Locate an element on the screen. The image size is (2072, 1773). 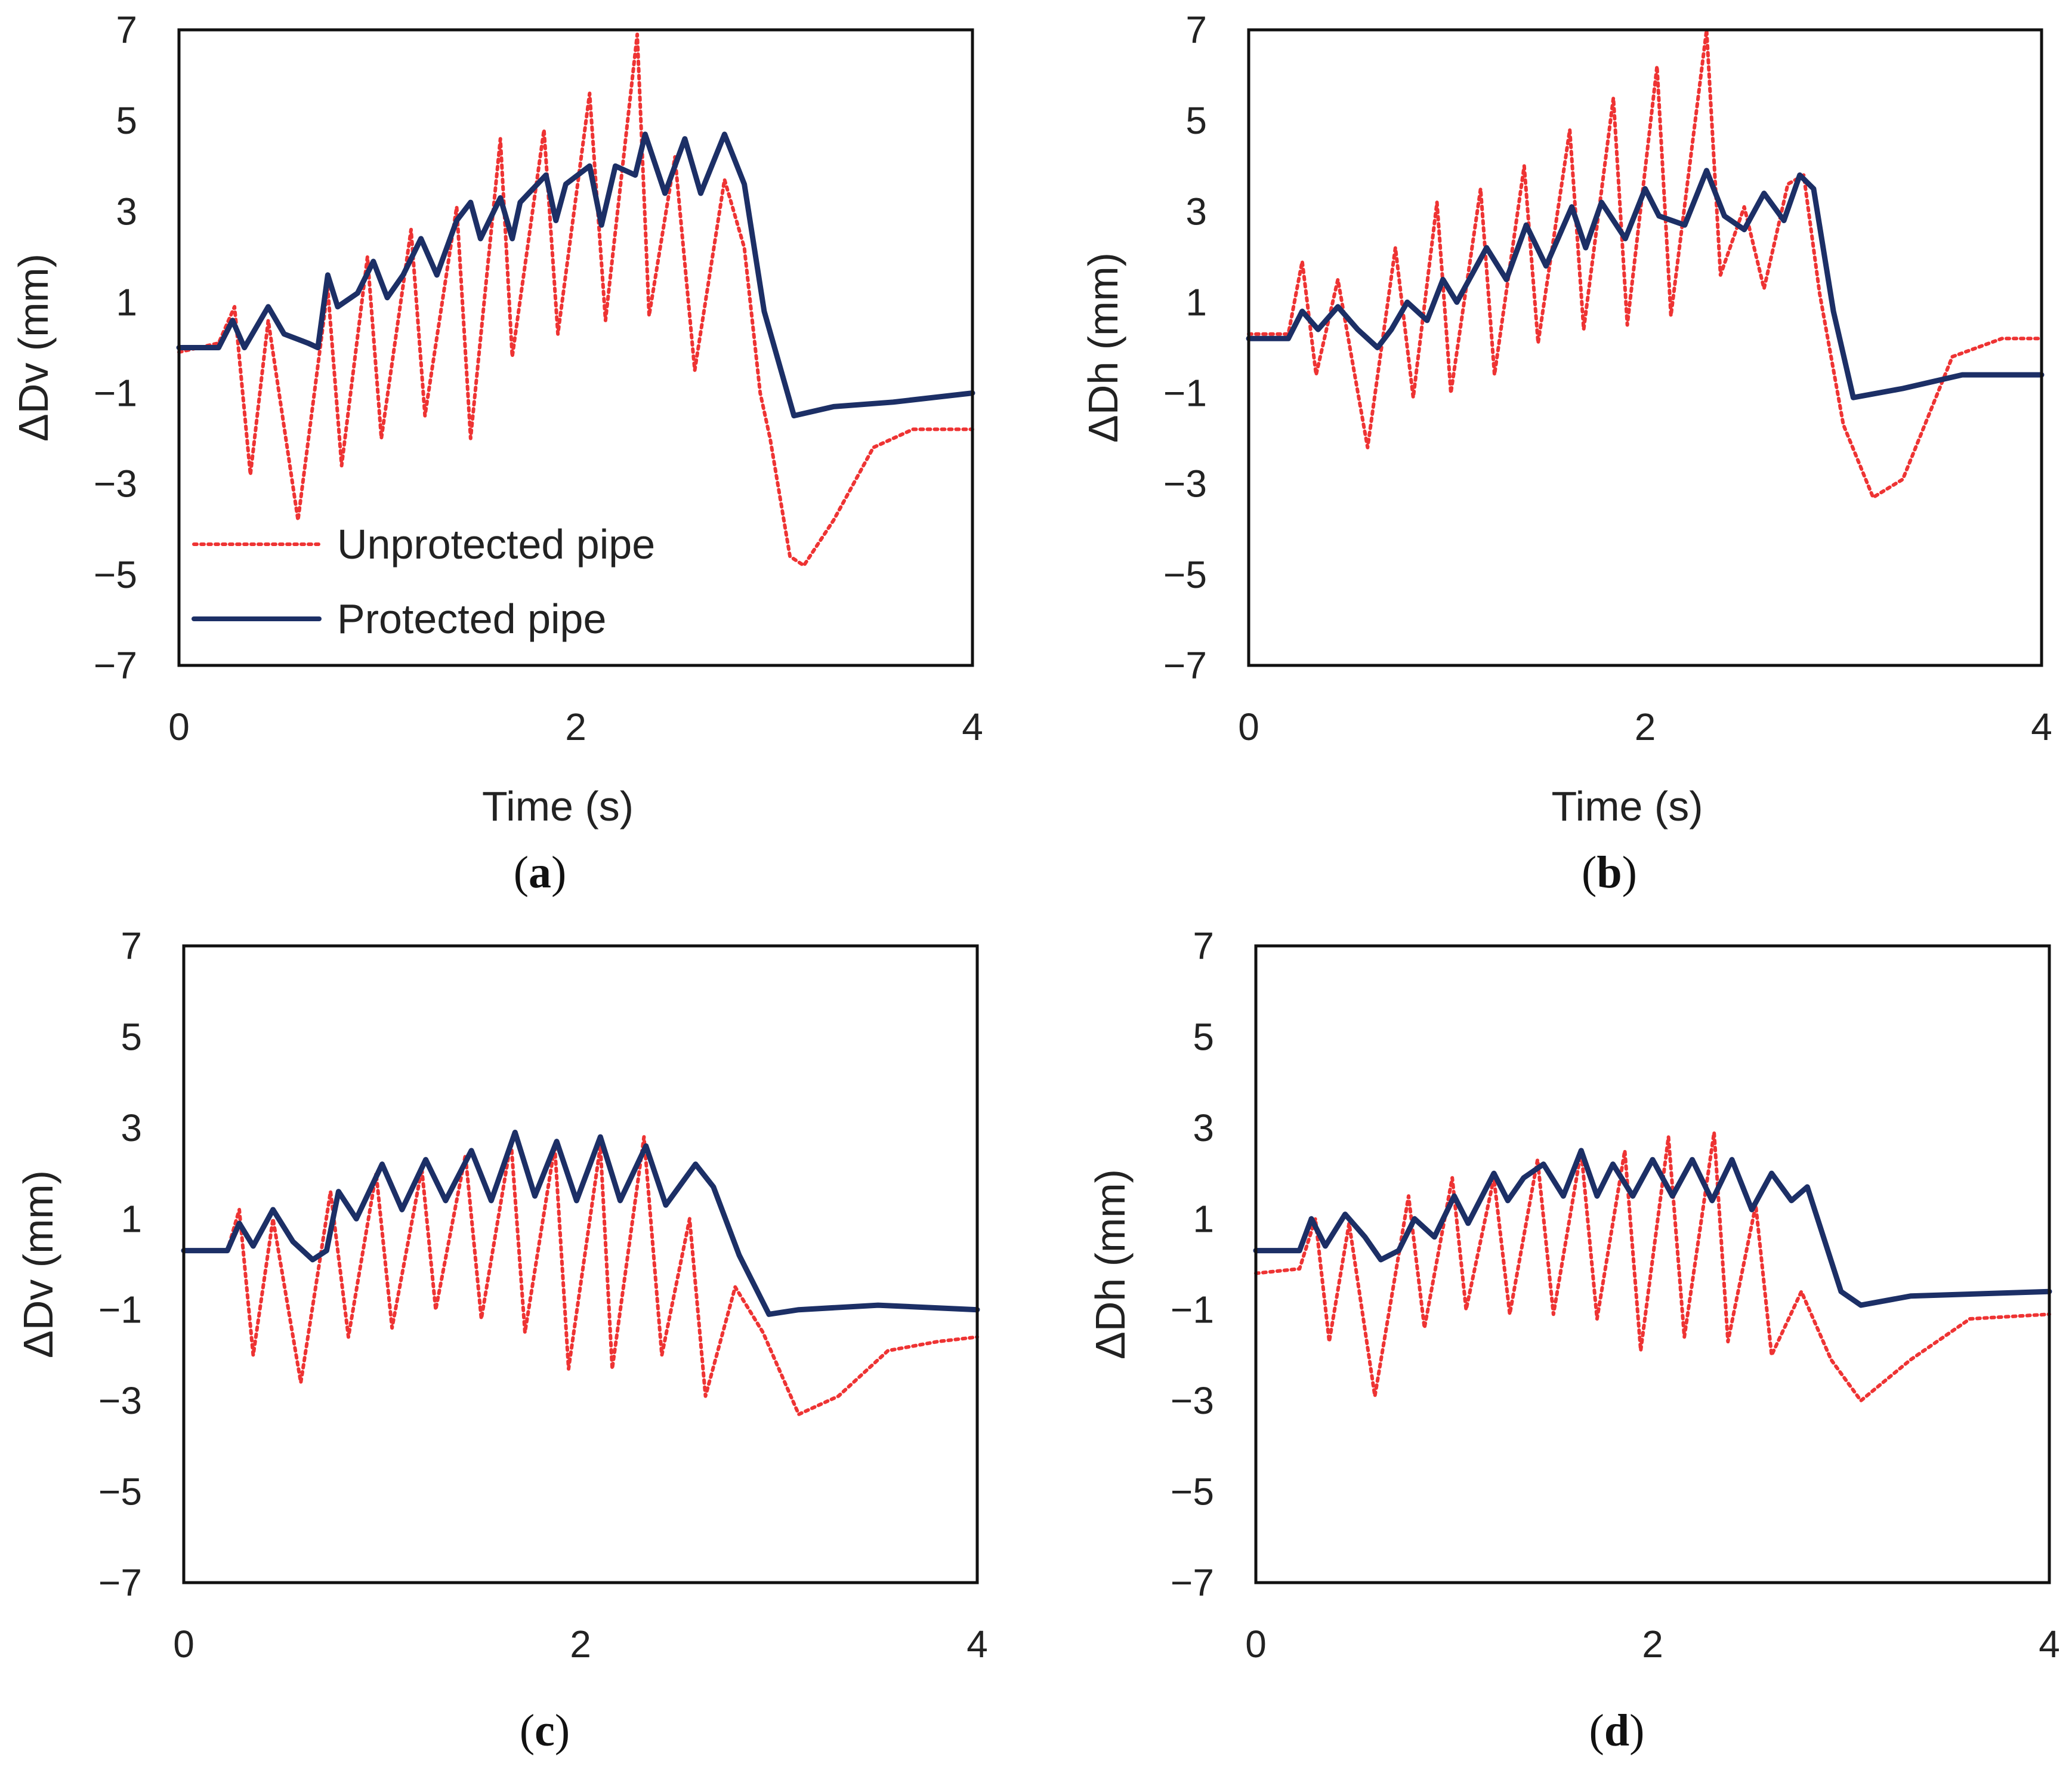
caption-letter: b is located at coordinates (1609, 872).